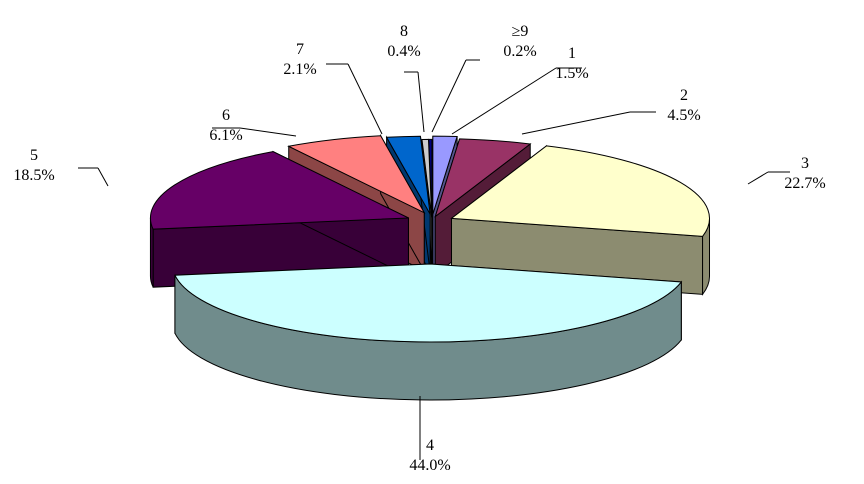  Describe the element at coordinates (33, 175) in the screenshot. I see `slice-percent-5: 18.5%` at that location.